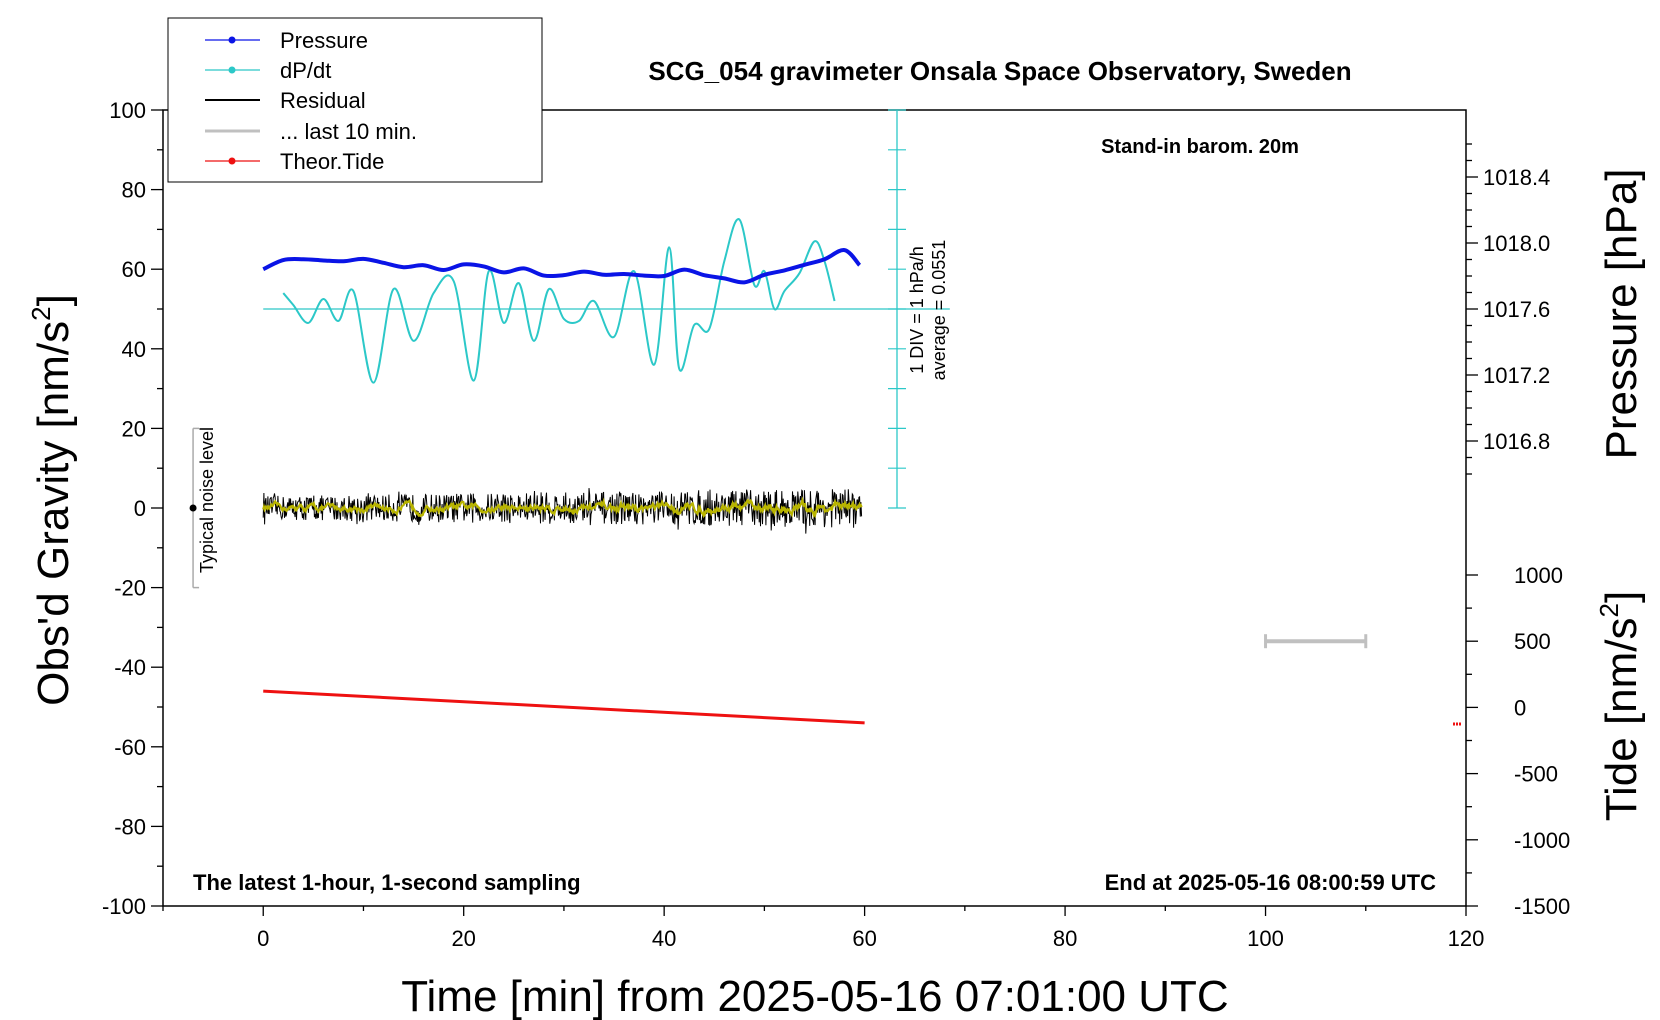 This screenshot has height=1020, width=1660. I want to click on left-tick-label: 0, so click(140, 508).